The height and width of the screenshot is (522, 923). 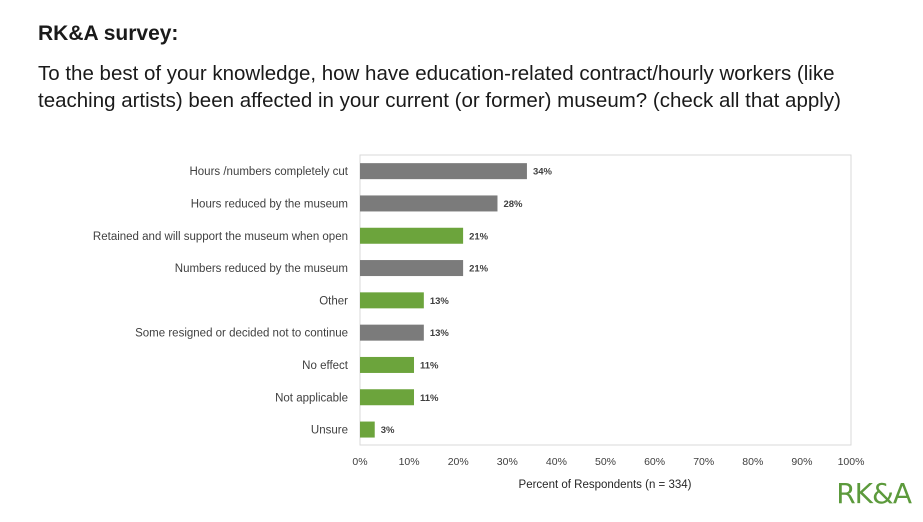 I want to click on x-tick-label: 30%, so click(x=507, y=462).